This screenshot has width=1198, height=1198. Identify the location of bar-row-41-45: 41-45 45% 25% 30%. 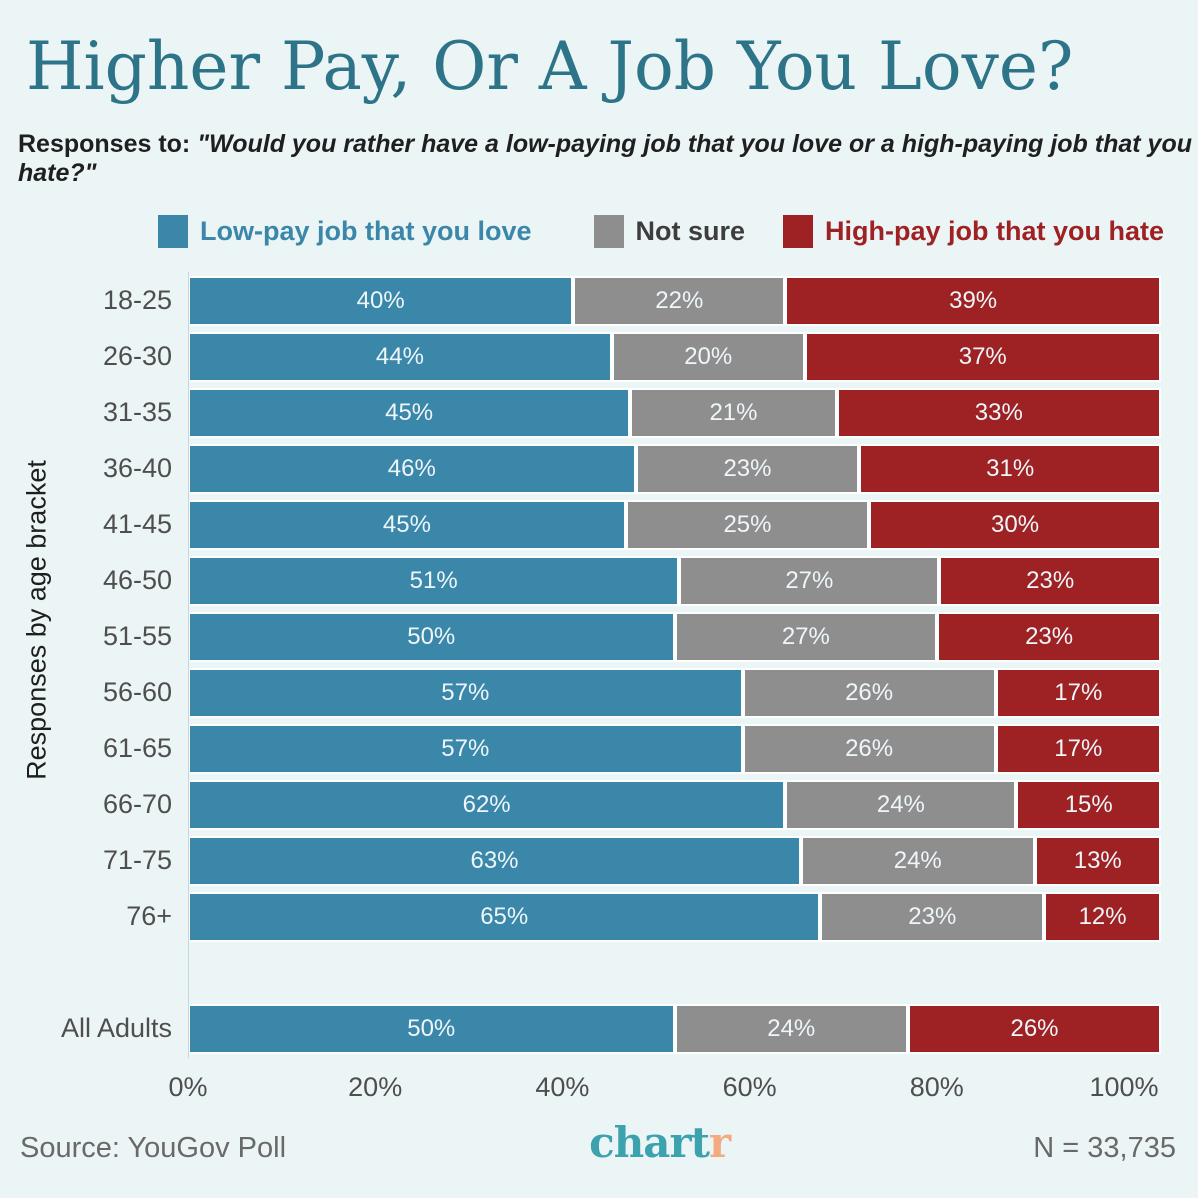
(580, 524).